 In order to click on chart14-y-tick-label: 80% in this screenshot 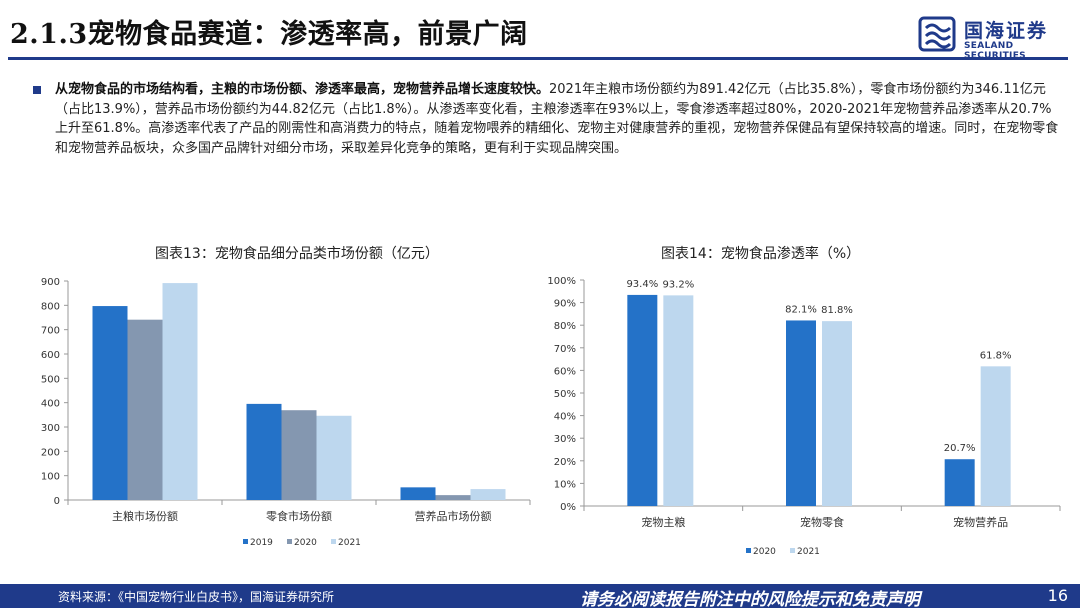, I will do `click(565, 326)`.